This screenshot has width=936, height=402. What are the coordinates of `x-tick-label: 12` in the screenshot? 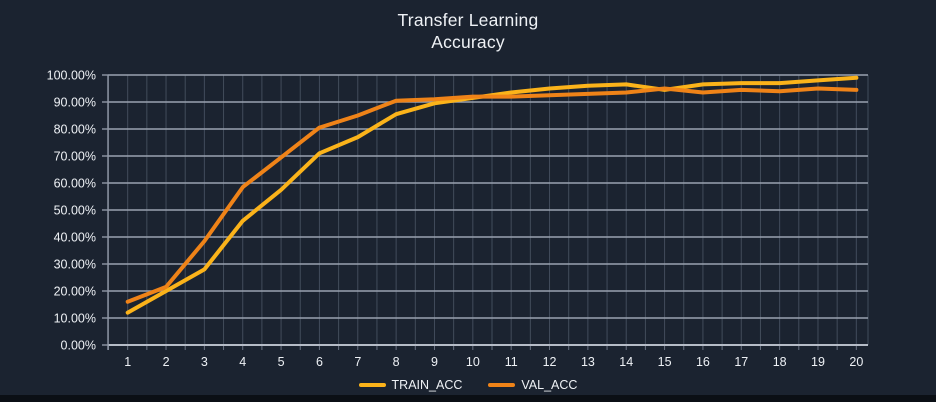 It's located at (550, 362).